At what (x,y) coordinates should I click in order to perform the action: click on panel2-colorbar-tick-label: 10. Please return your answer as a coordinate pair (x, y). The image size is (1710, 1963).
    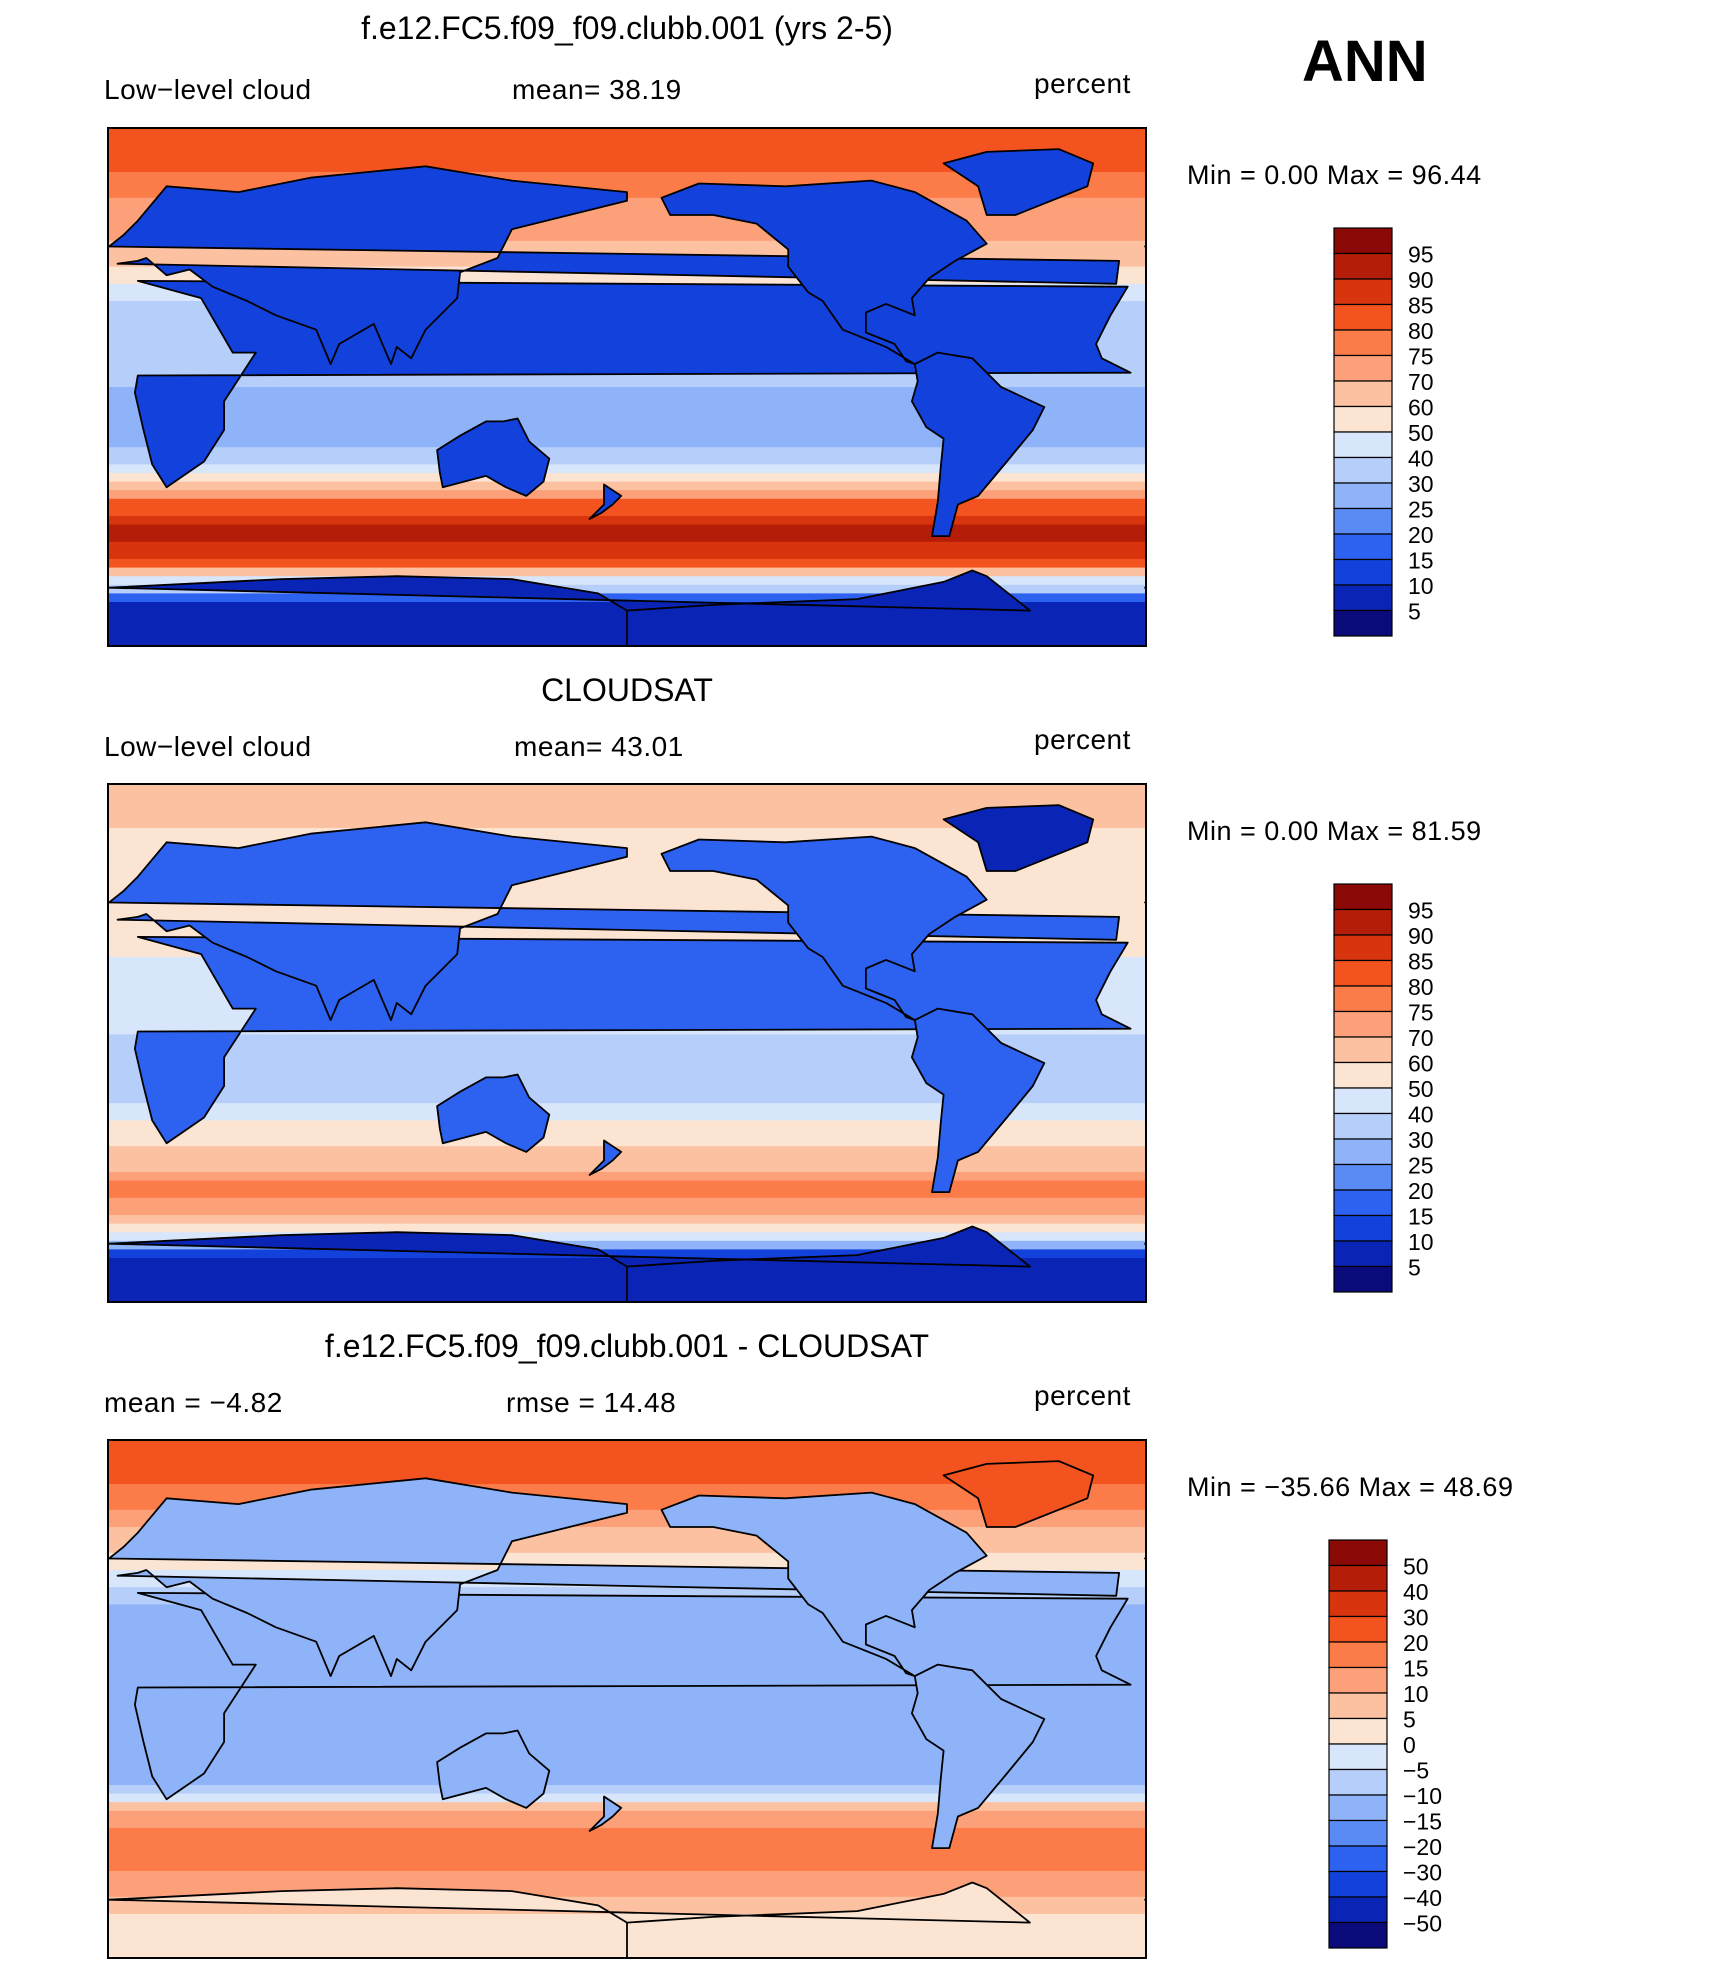
    Looking at the image, I should click on (1421, 1242).